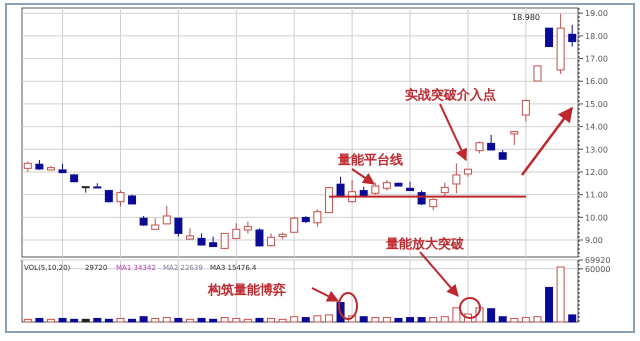 Image resolution: width=640 pixels, height=341 pixels. I want to click on annotation: 量能放大突破, so click(425, 243).